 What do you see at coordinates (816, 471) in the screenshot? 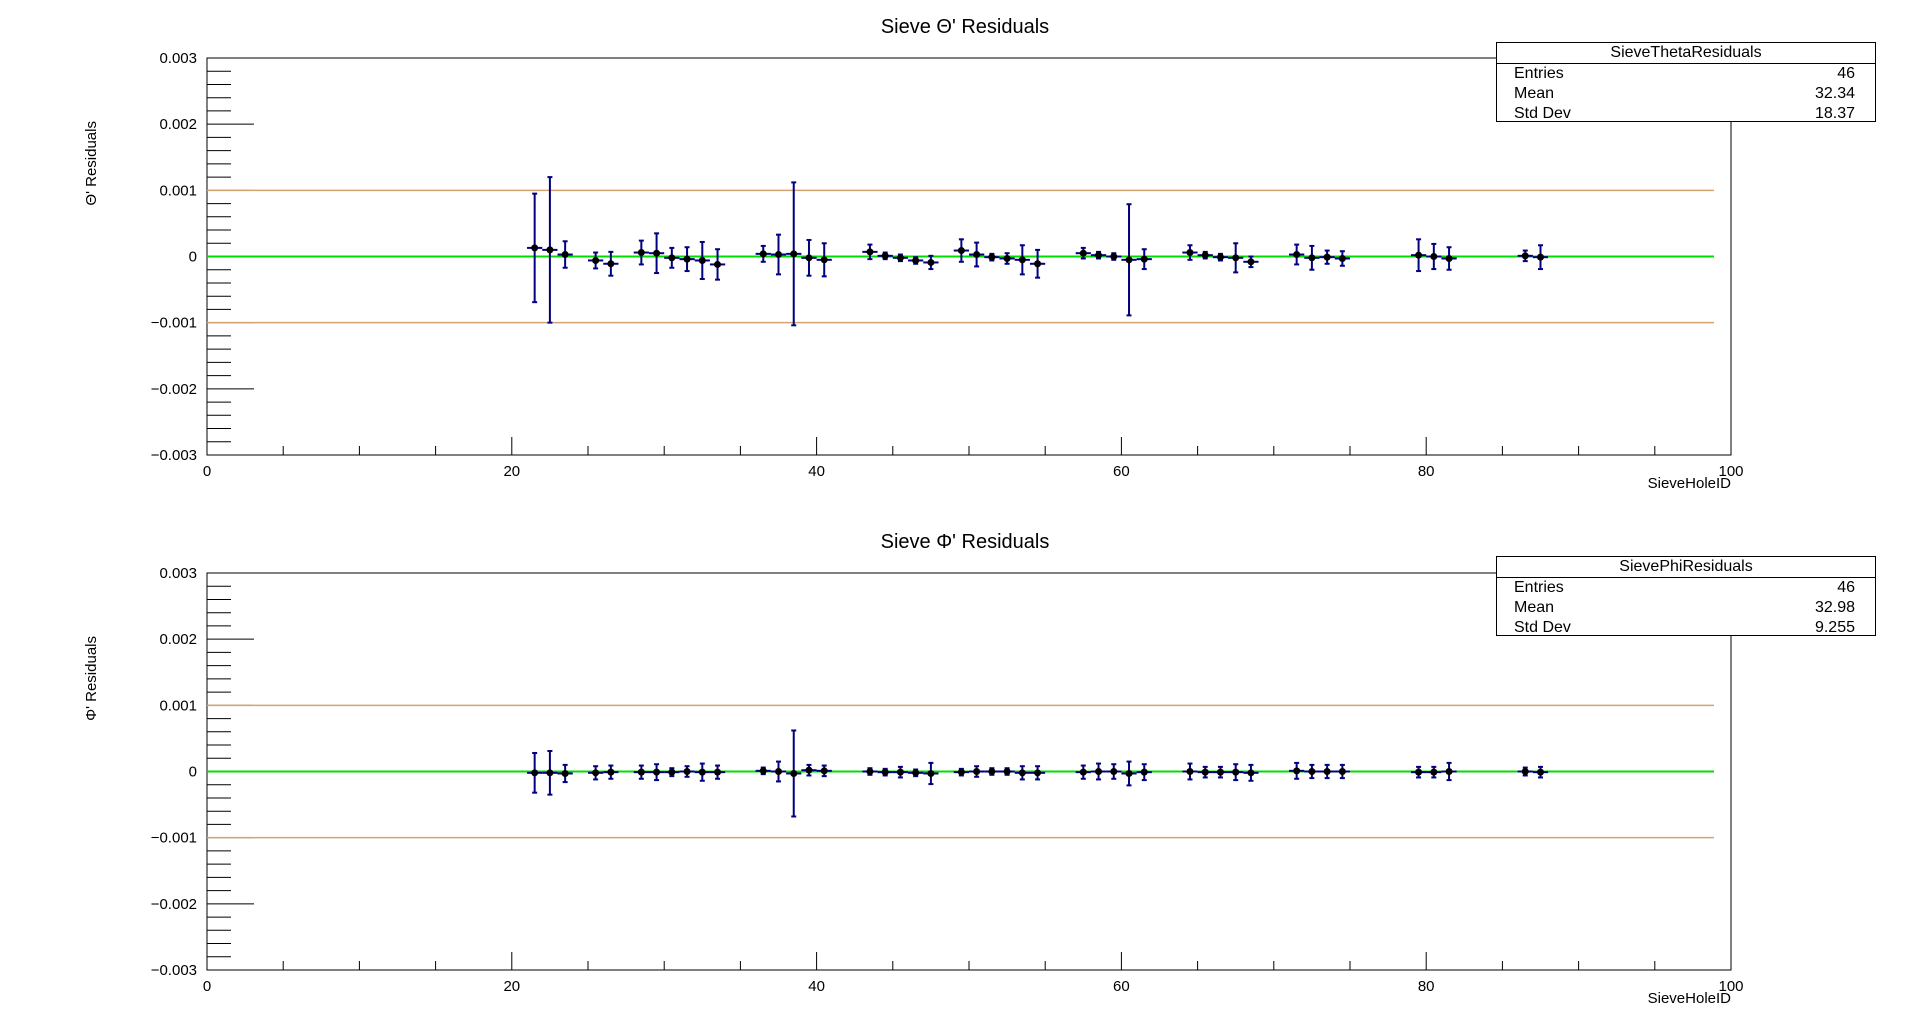
I see `x-tick-label: 40` at bounding box center [816, 471].